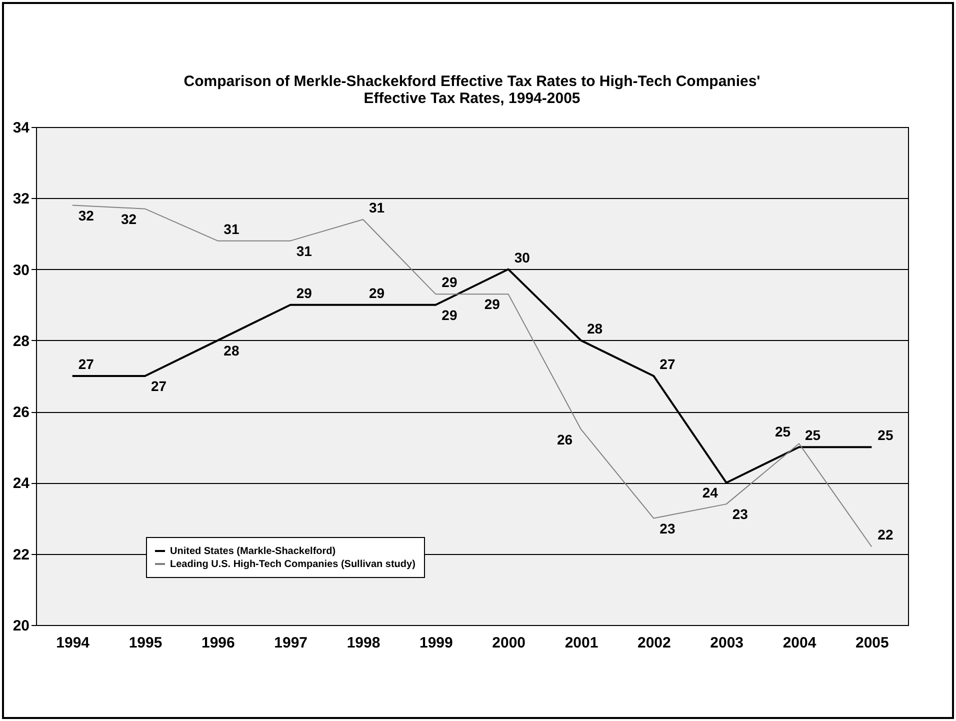  I want to click on y-tick-label: 34, so click(21, 128).